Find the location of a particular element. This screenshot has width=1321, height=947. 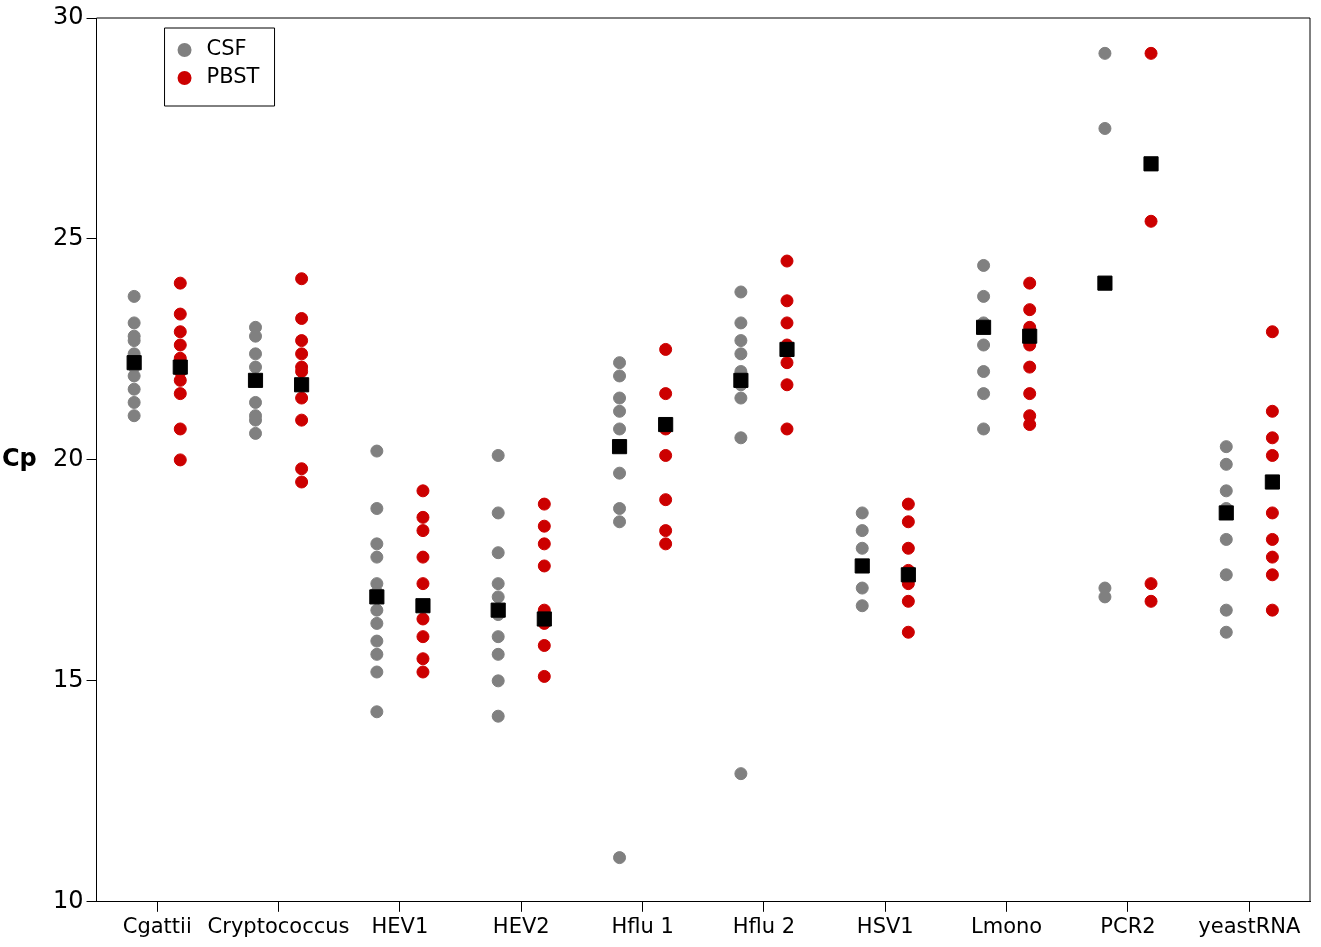

x-tick-label: Cryptococcus is located at coordinates (278, 925).